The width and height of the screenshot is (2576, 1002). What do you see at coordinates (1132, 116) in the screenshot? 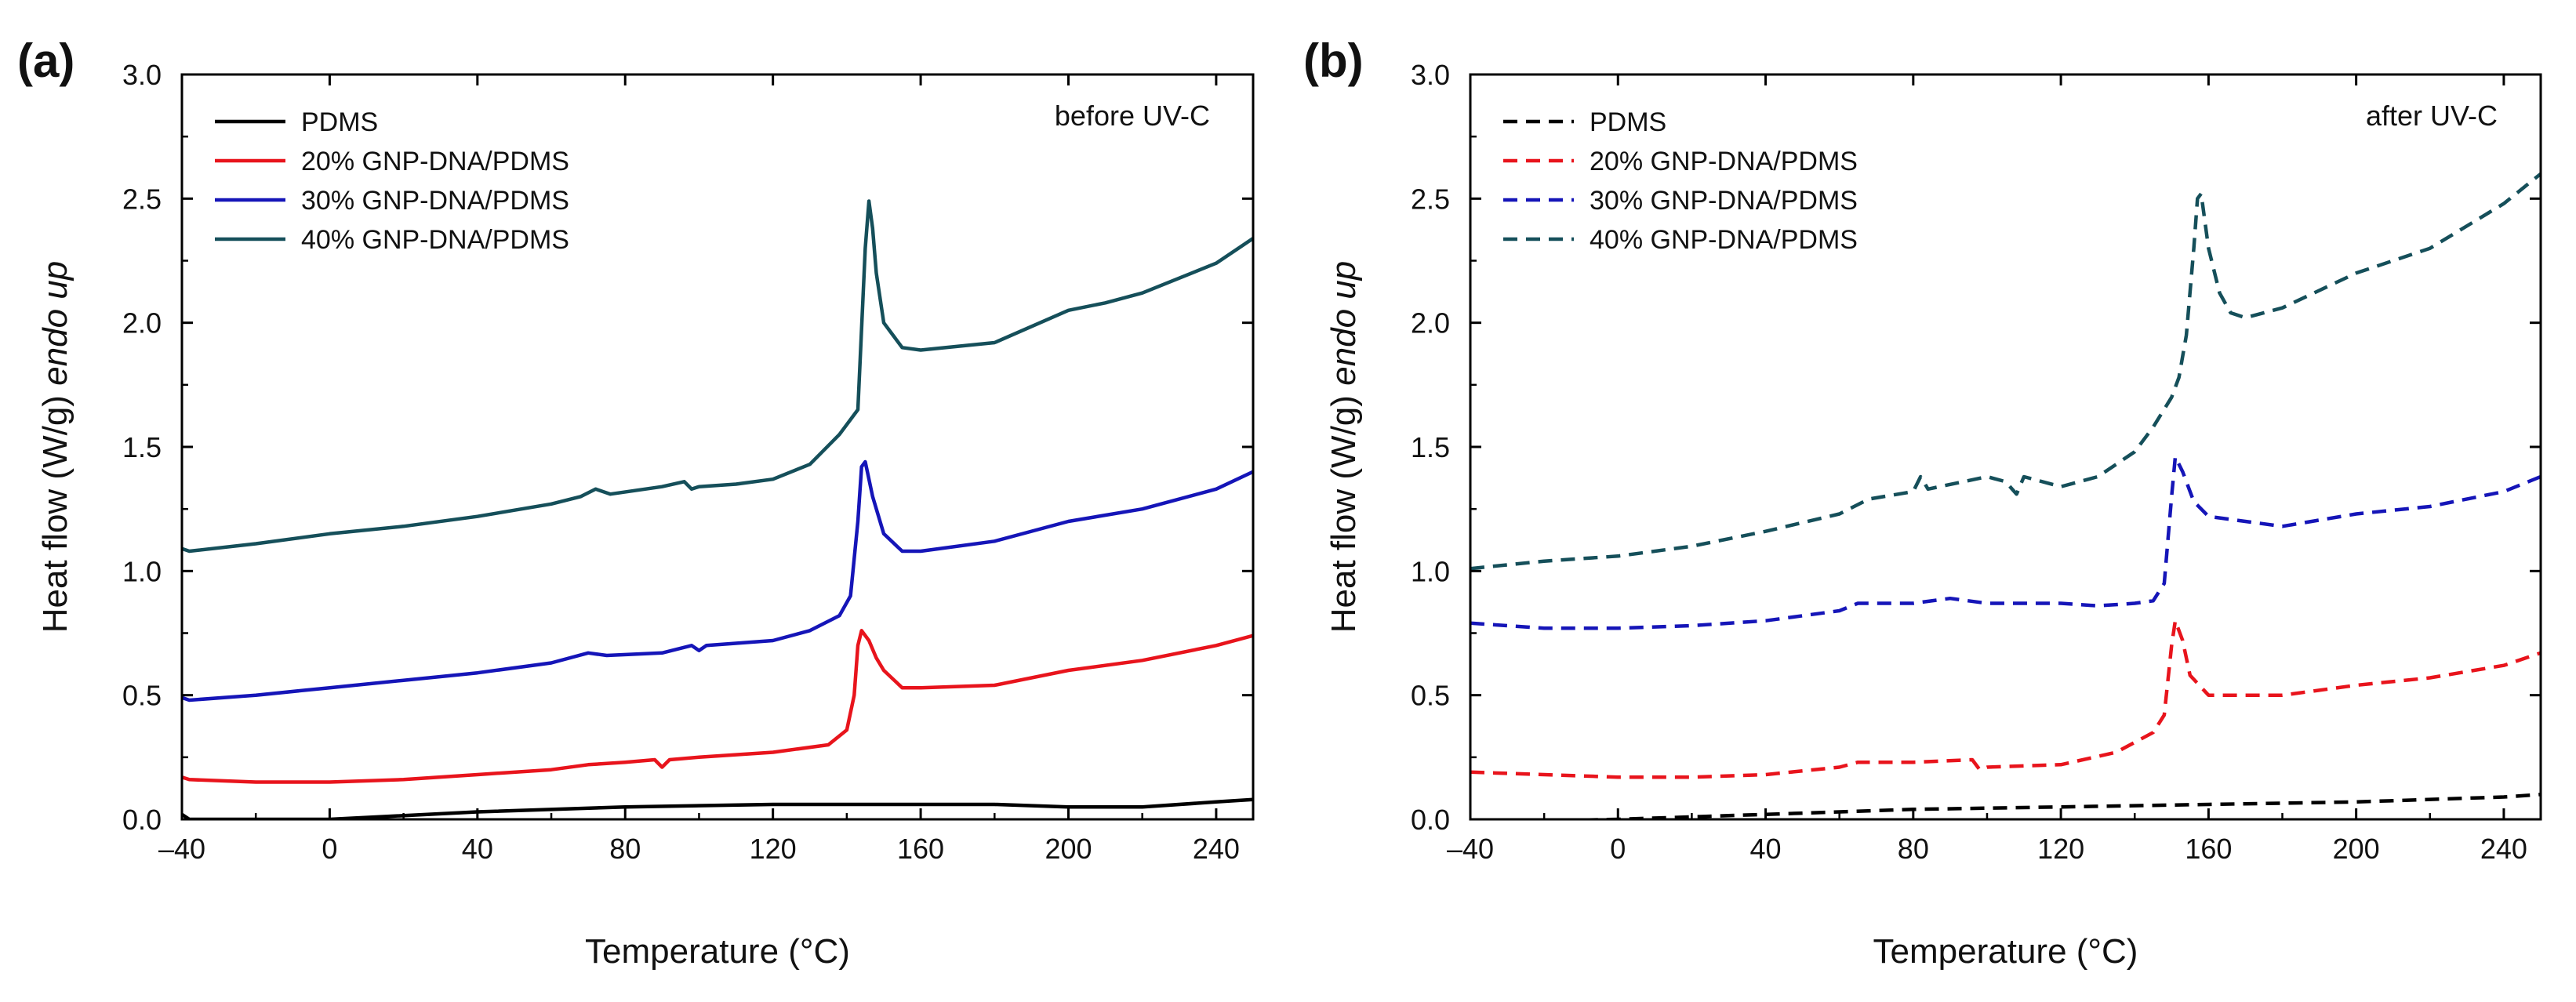
I see `condition-annotation: before UV-C` at bounding box center [1132, 116].